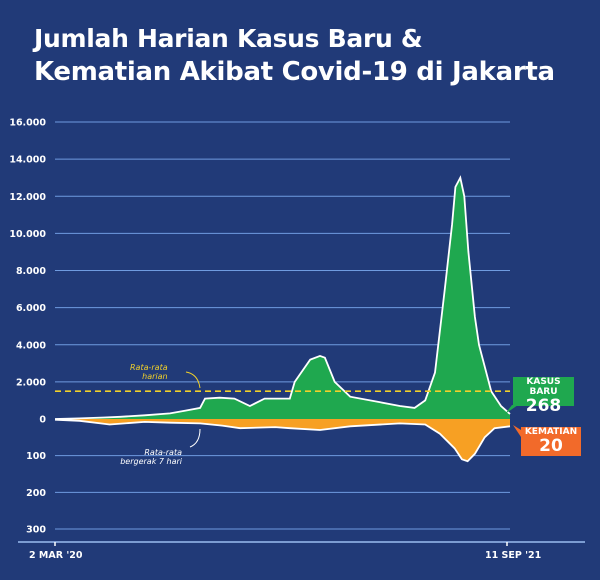 Image resolution: width=600 pixels, height=580 pixels. What do you see at coordinates (56, 555) in the screenshot?
I see `x-tick-label-start: 2 MAR '20` at bounding box center [56, 555].